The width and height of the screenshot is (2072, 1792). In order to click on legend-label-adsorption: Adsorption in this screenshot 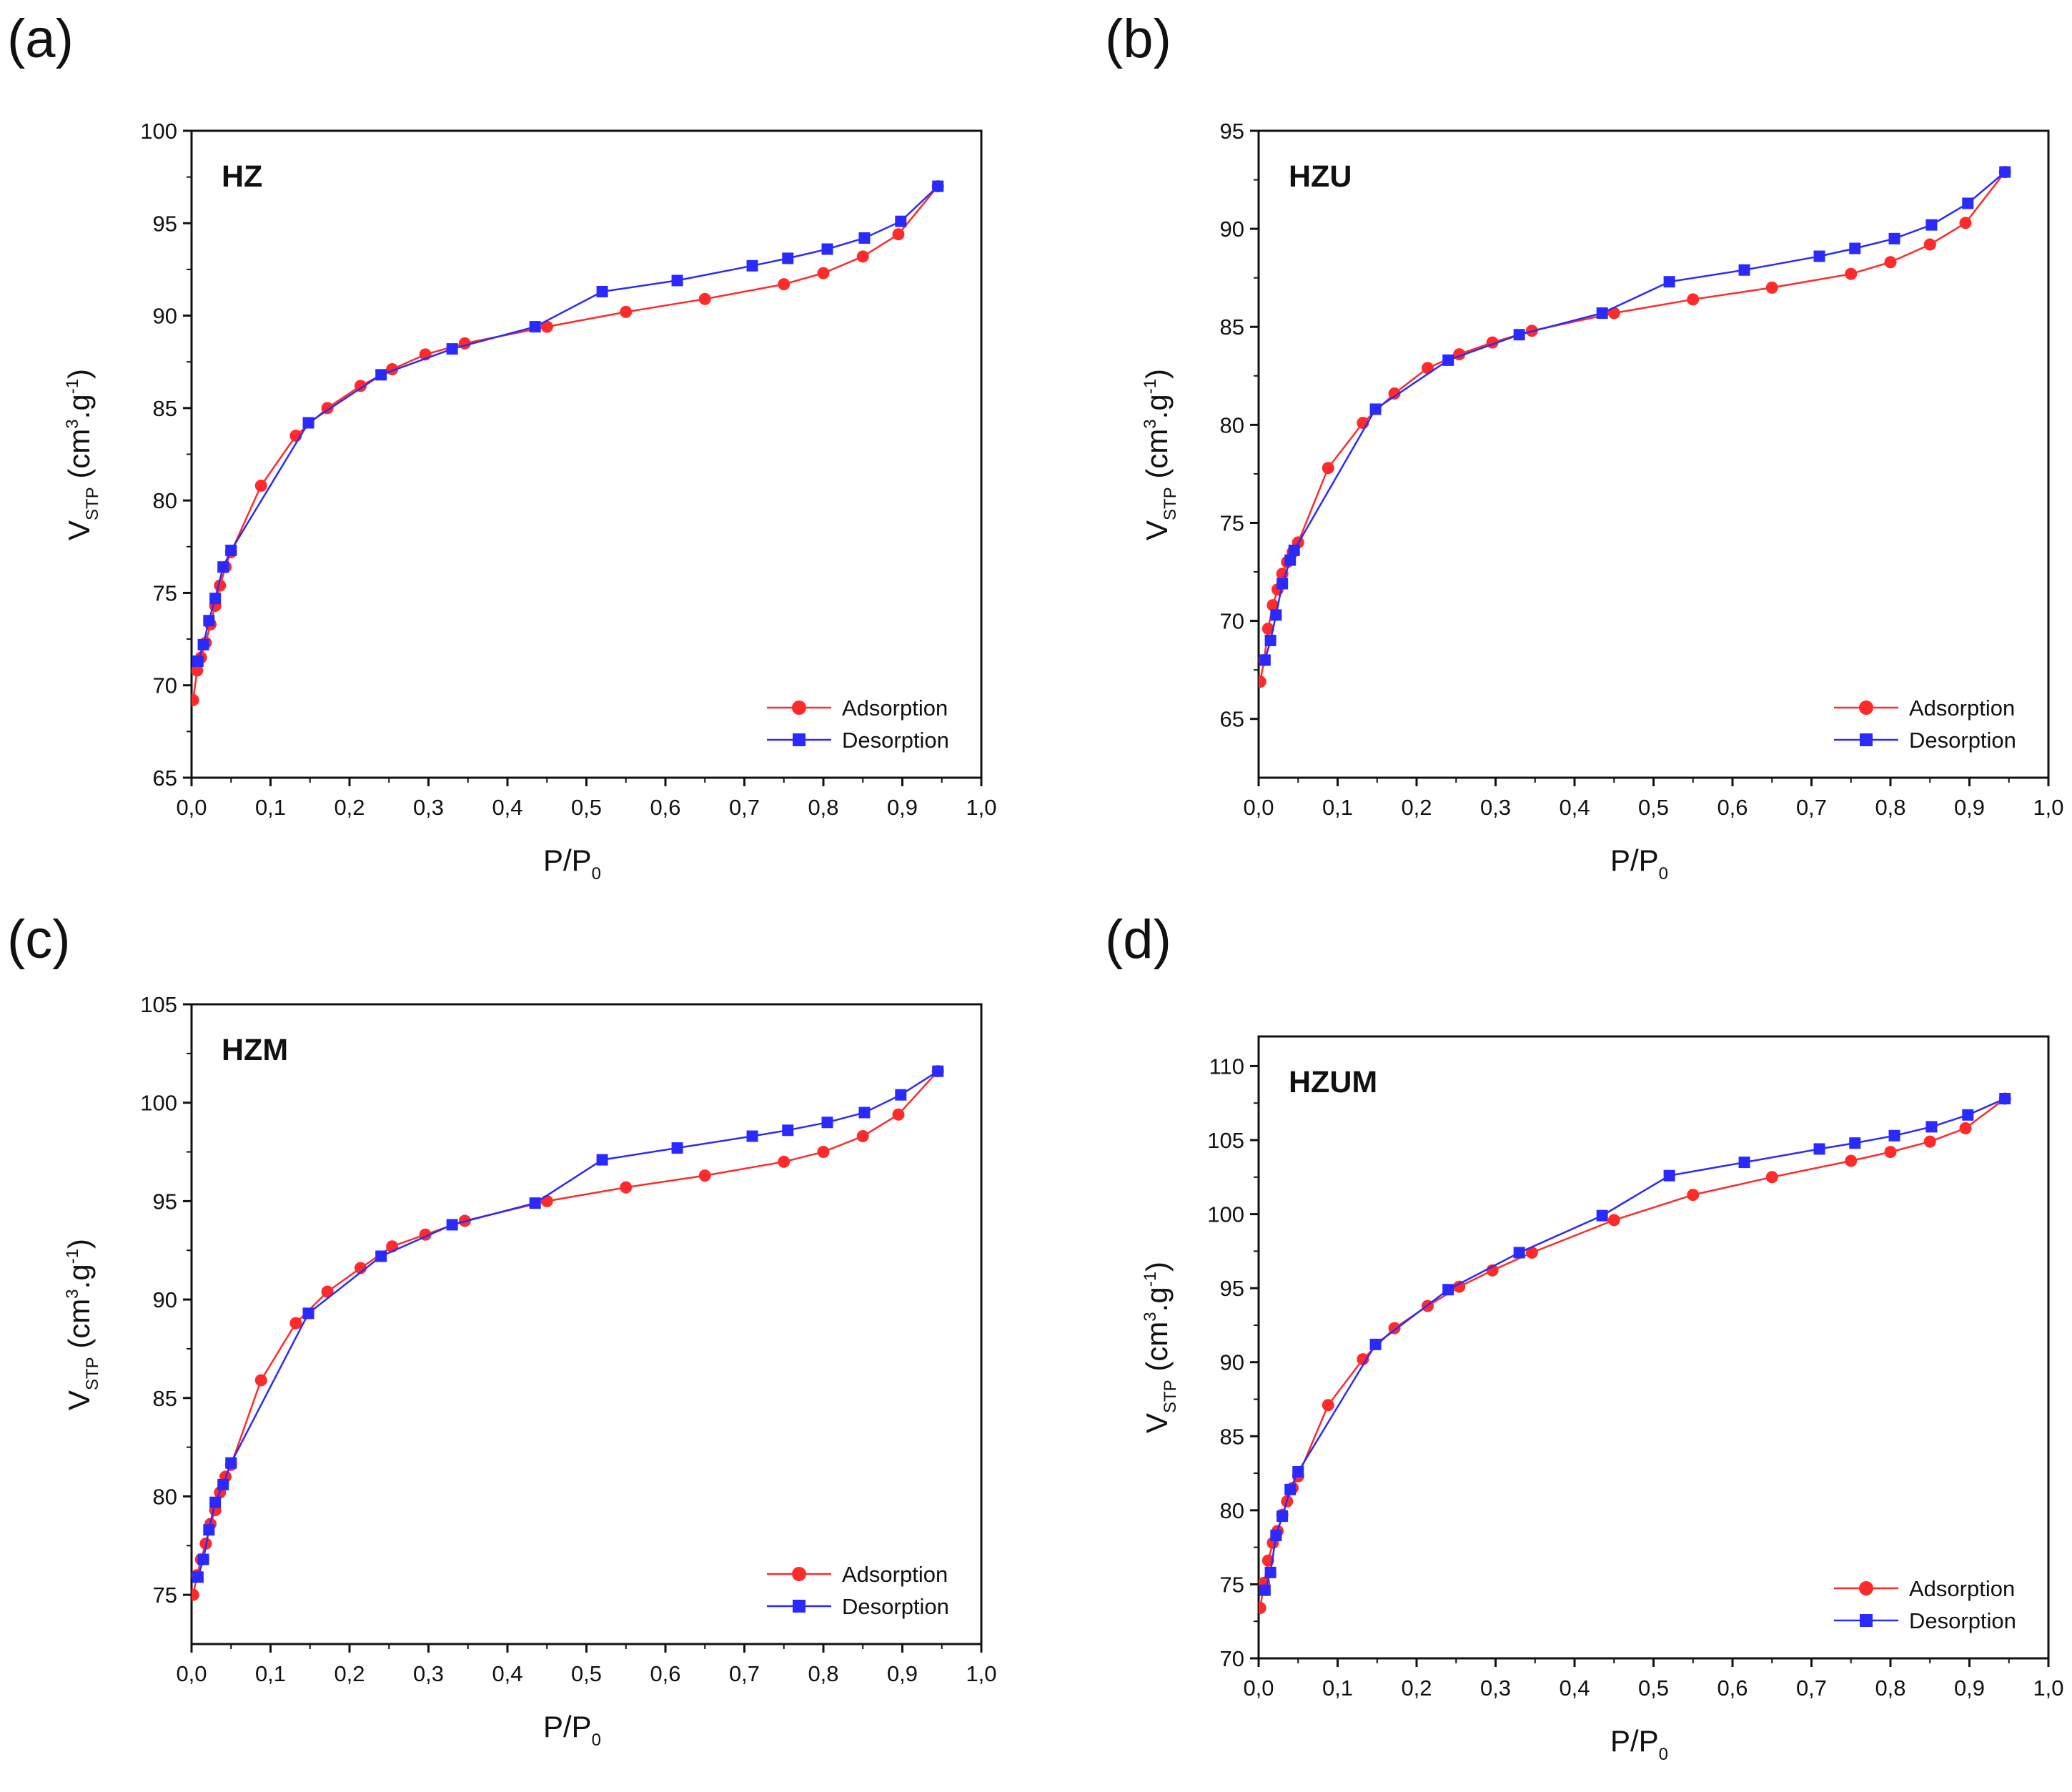, I will do `click(1962, 1589)`.